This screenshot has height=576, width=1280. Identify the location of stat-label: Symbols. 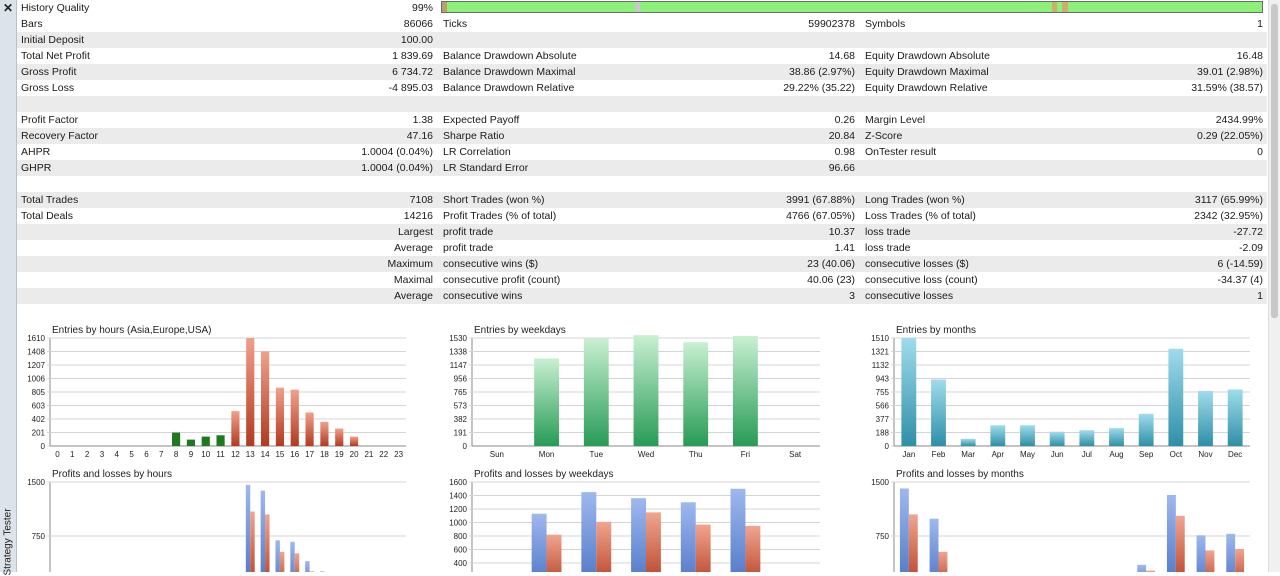
(885, 24).